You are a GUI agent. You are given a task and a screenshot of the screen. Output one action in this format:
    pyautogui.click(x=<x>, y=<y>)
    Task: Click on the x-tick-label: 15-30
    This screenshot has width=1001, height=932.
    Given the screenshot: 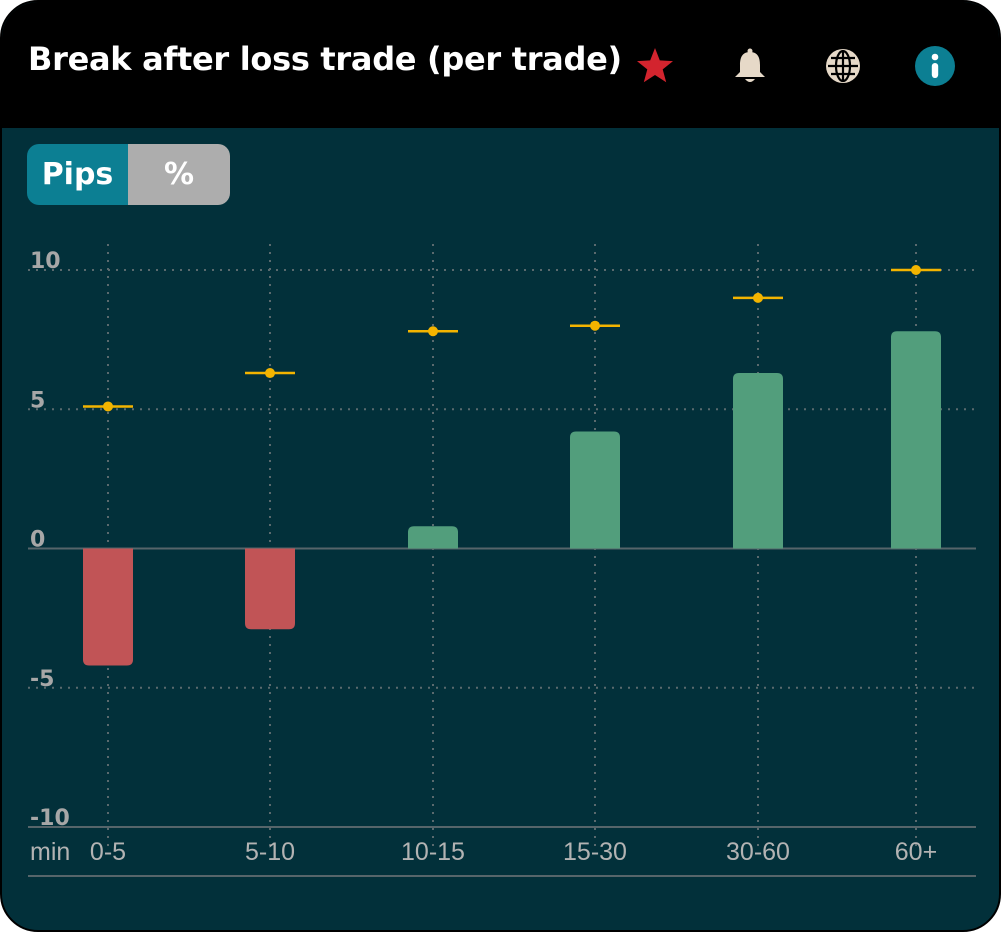 What is the action you would take?
    pyautogui.click(x=595, y=852)
    